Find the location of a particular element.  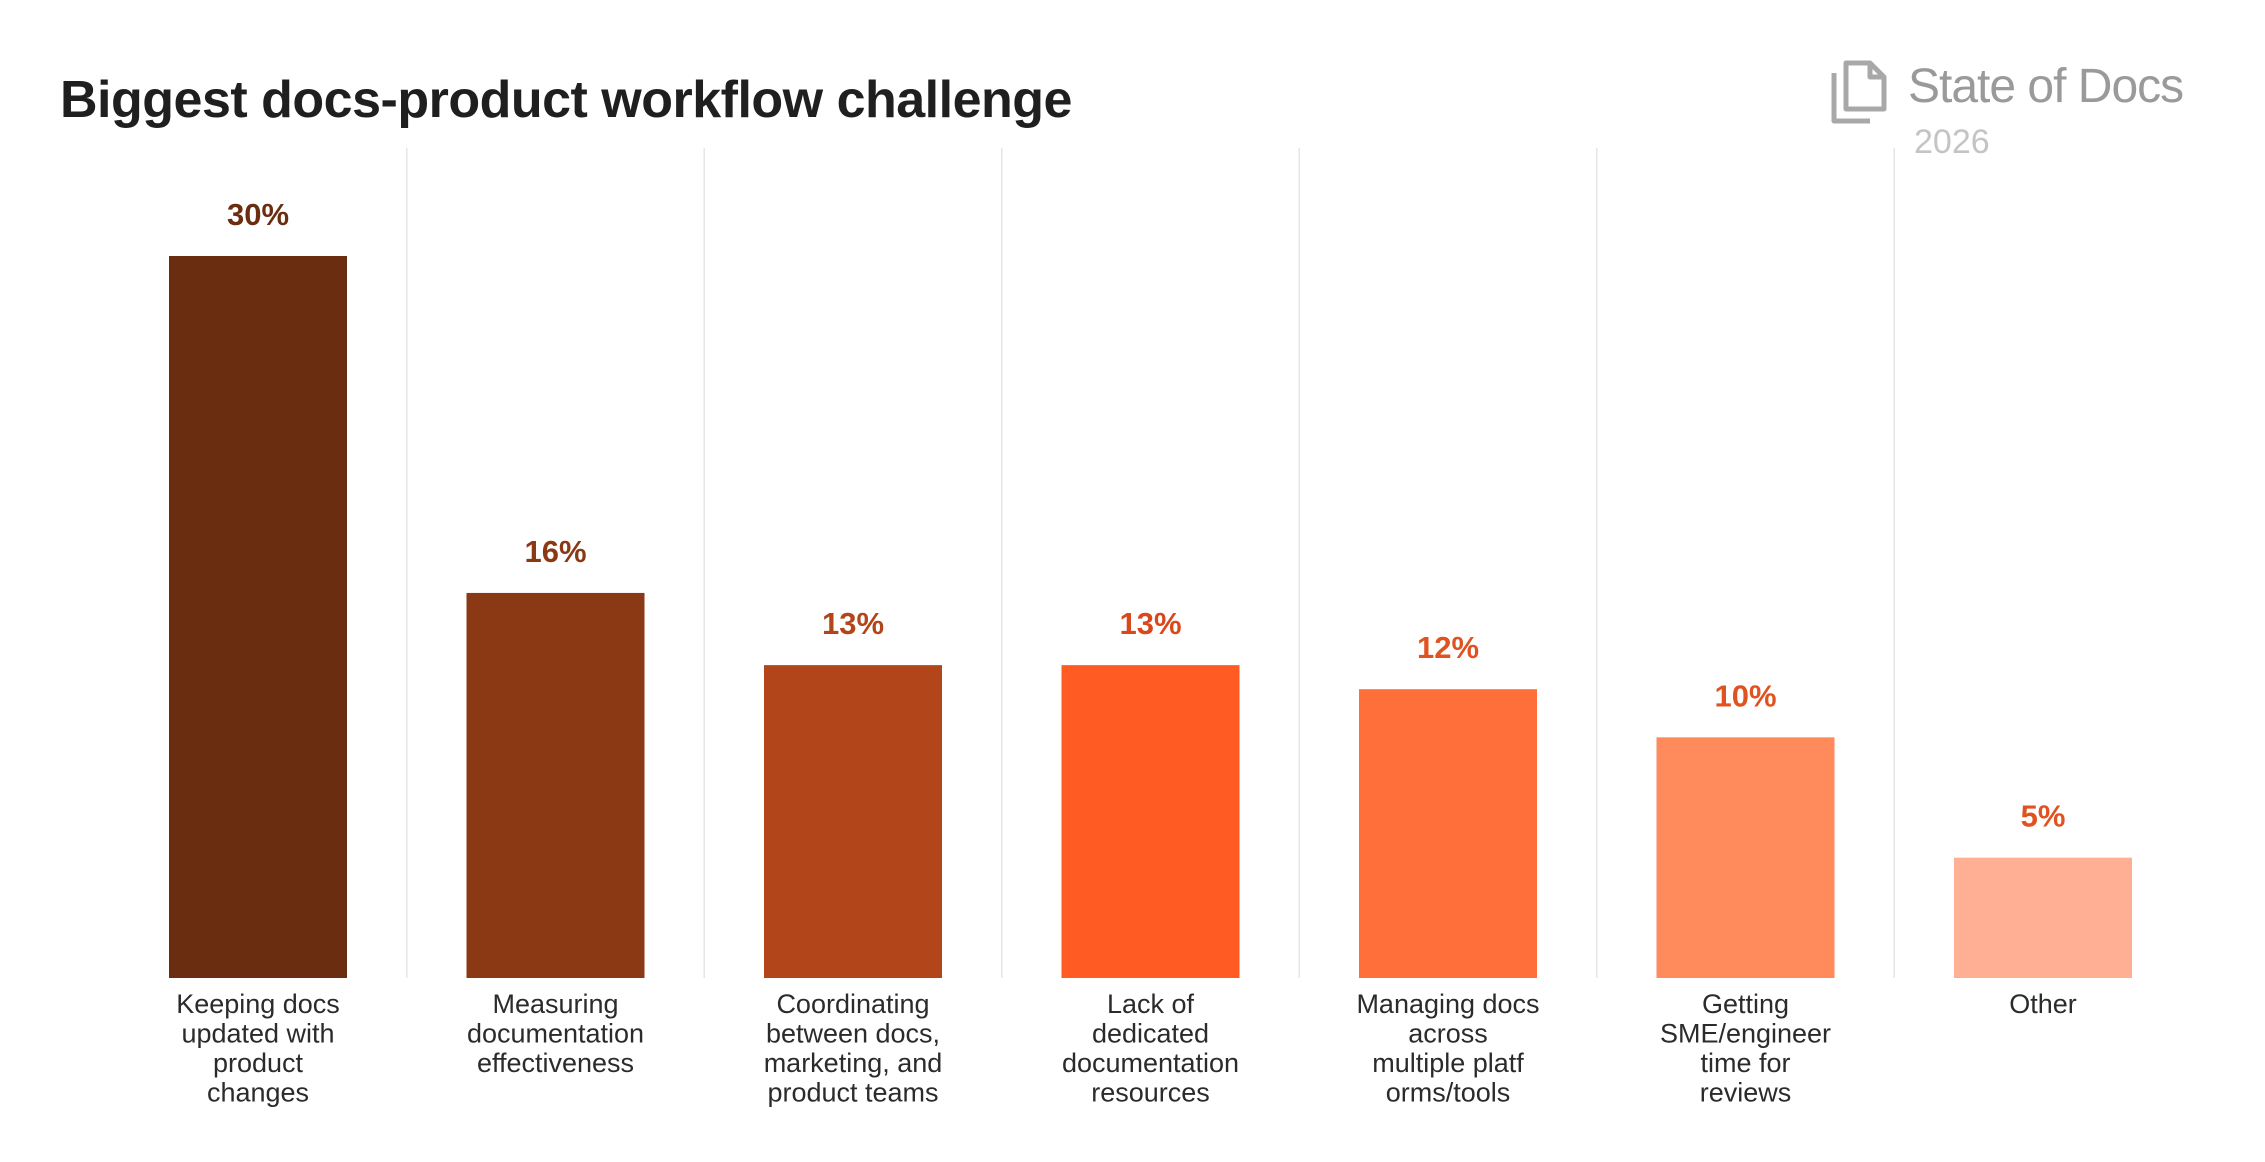

category-label-2: Measuring documentation effectiveness is located at coordinates (555, 1033).